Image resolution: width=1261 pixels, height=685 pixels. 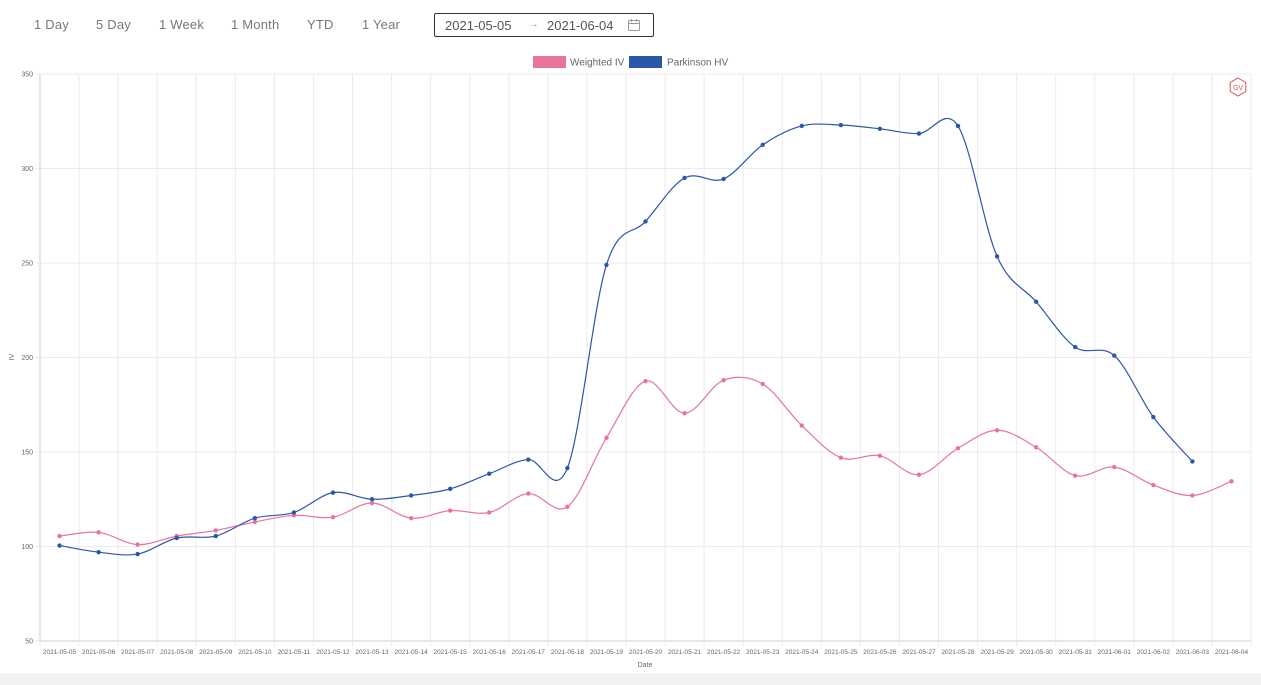 I want to click on chart-legend: Weighted IV Parkinson HV, so click(x=630, y=62).